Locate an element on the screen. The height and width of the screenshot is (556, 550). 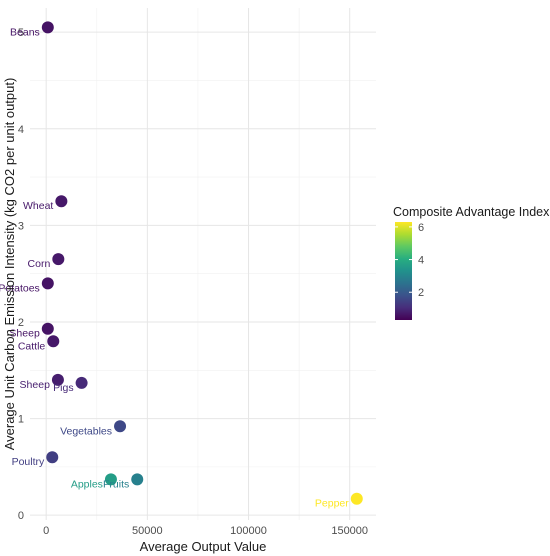
y-tick-label: 4 is located at coordinates (21, 130).